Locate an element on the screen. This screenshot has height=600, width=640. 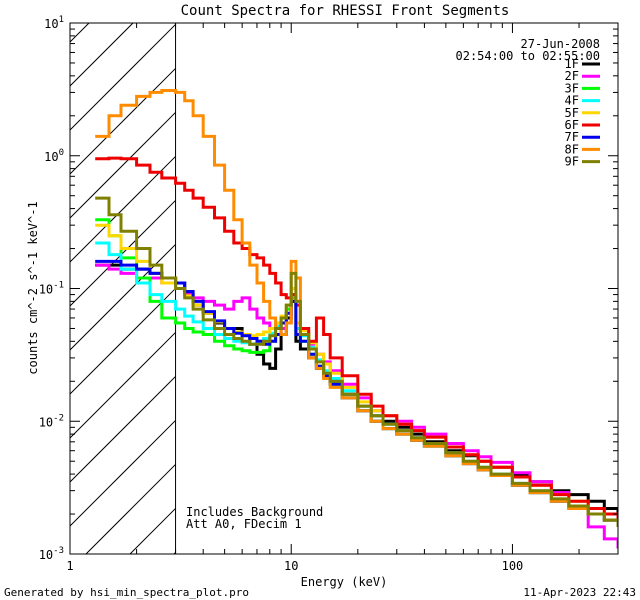
y-tick-label: 10⁻¹ is located at coordinates (51, 289).